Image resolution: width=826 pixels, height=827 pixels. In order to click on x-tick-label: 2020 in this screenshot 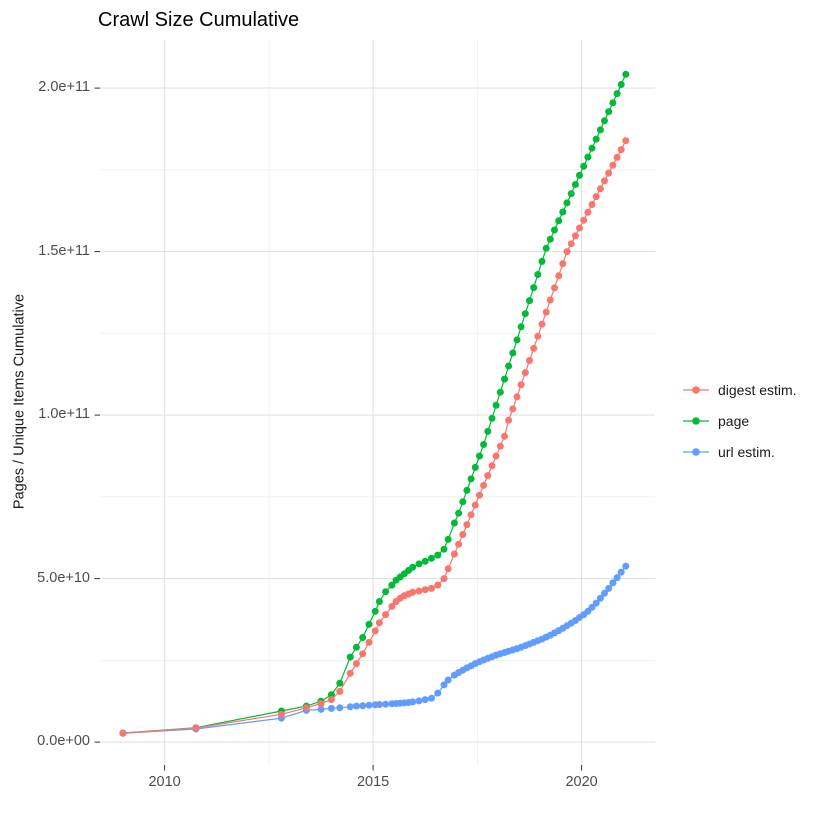, I will do `click(581, 782)`.